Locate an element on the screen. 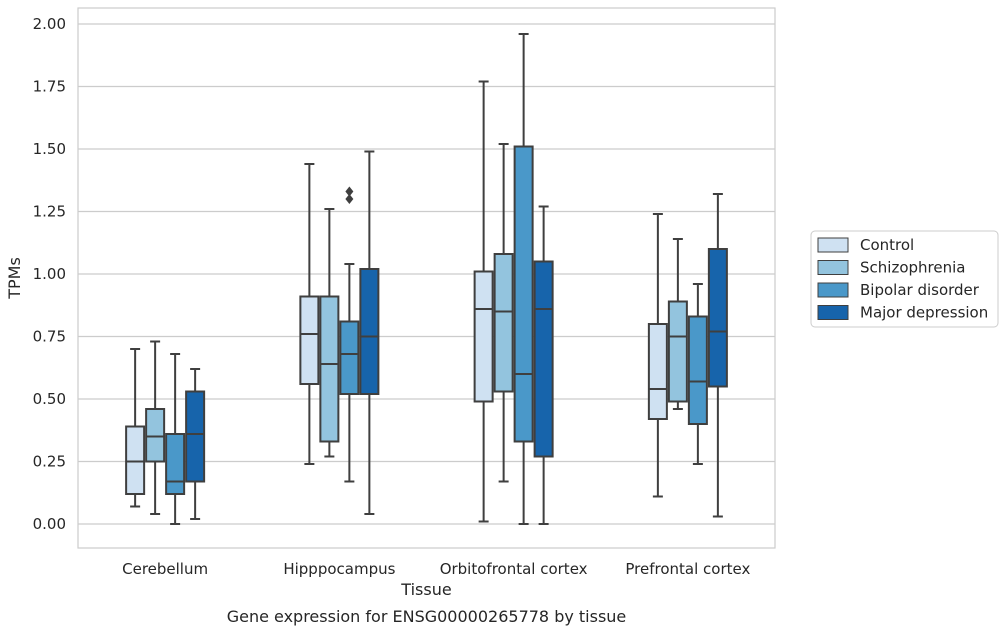 This screenshot has width=1007, height=634. y-axis-ticks: 0.00 0.25 0.50 0.75 1.00 1.25 1.50 1.75 2.00 is located at coordinates (49, 274).